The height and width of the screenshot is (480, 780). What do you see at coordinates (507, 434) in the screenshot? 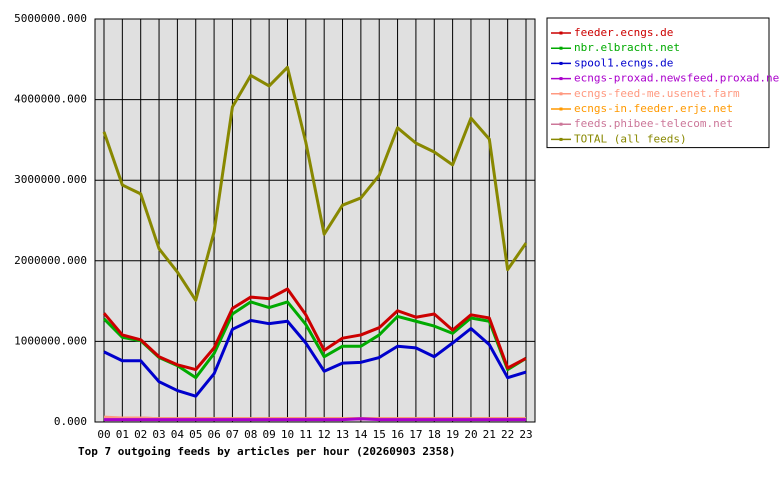
I see `x-tick-label: 22` at bounding box center [507, 434].